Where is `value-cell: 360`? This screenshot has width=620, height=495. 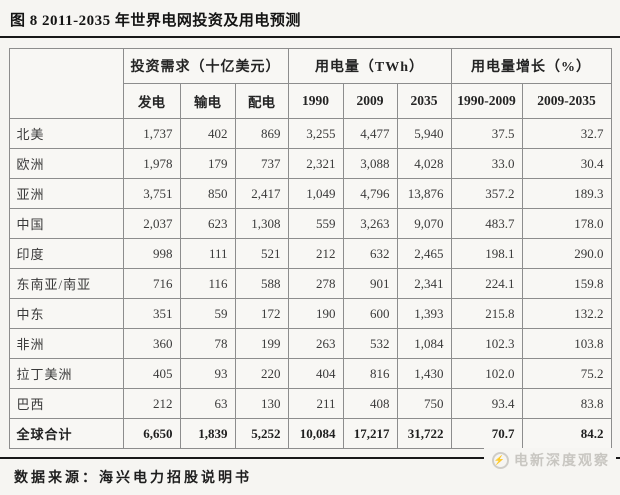 value-cell: 360 is located at coordinates (151, 343).